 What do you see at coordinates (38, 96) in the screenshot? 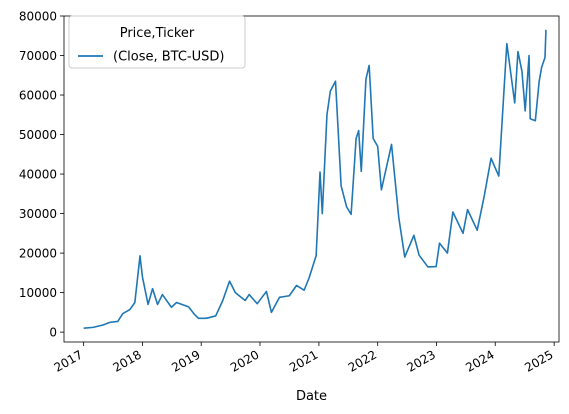
I see `y-tick-label-6: 60000` at bounding box center [38, 96].